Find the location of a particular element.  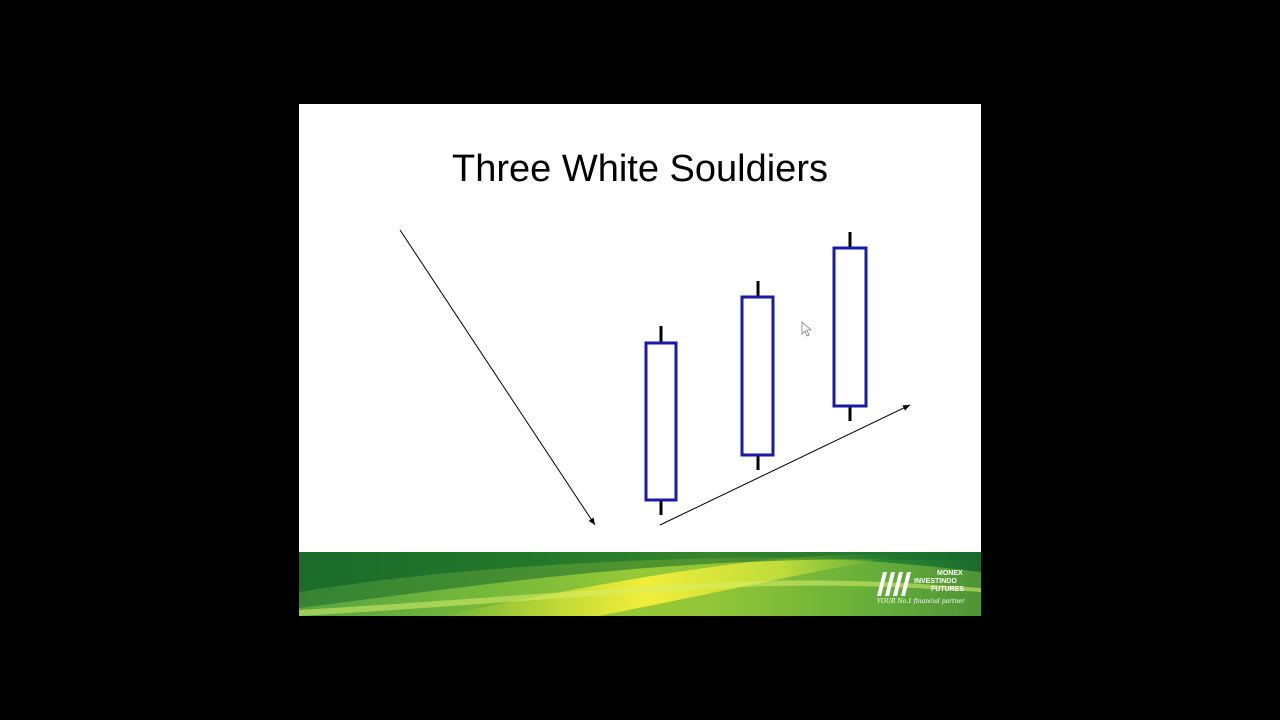

logo-text-investindo: INVESTINDO is located at coordinates (935, 581).